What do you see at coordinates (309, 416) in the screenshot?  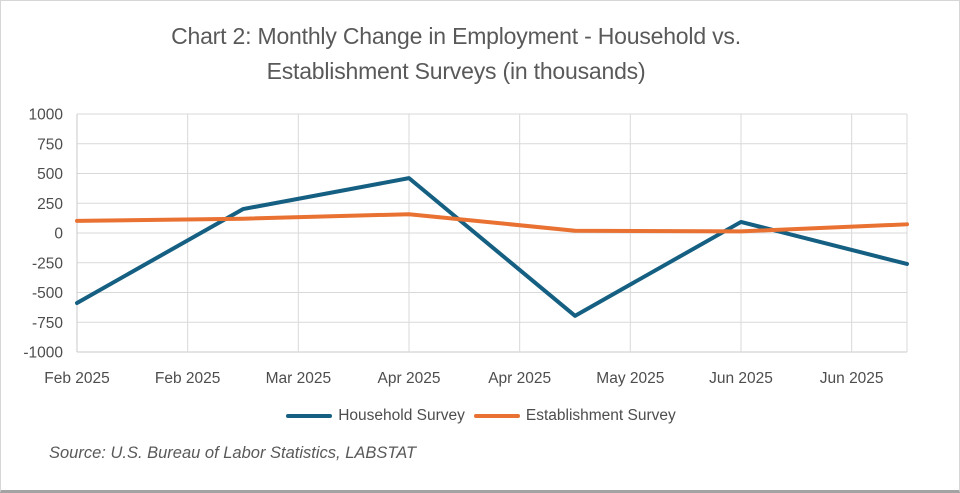 I see `household-series-swatch` at bounding box center [309, 416].